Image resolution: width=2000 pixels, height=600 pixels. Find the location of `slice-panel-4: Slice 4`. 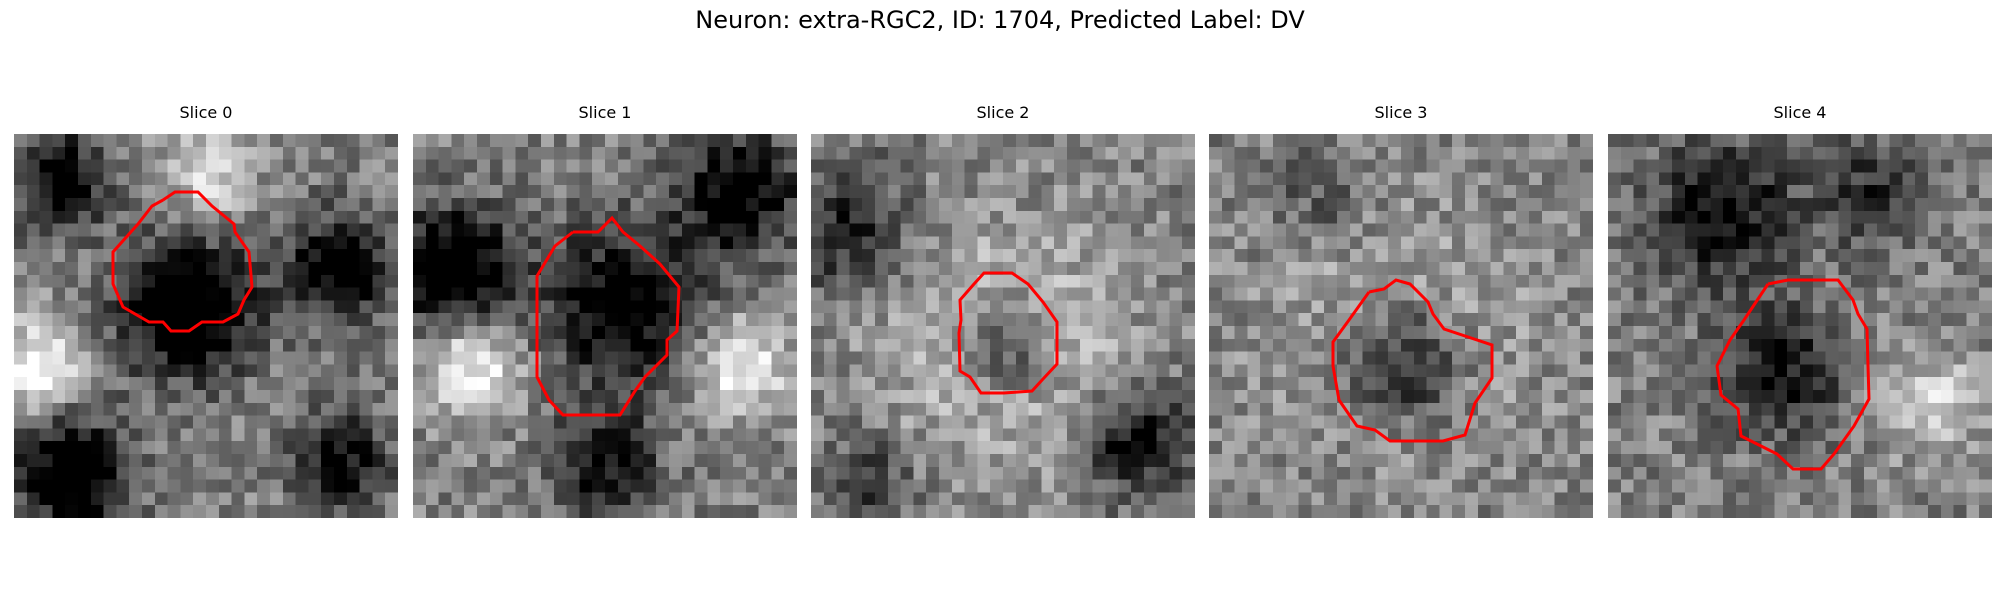

slice-panel-4: Slice 4 is located at coordinates (1800, 309).